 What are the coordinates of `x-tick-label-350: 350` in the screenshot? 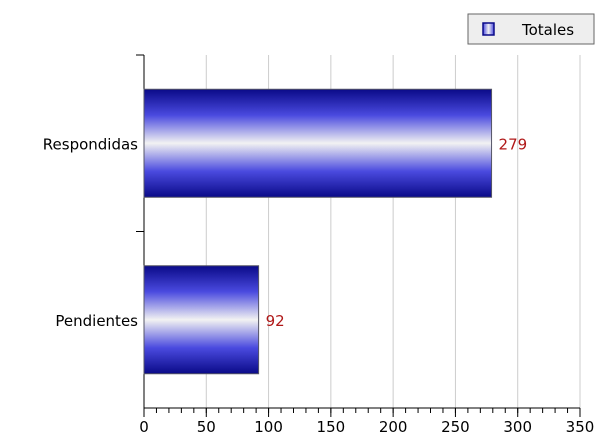 It's located at (580, 427).